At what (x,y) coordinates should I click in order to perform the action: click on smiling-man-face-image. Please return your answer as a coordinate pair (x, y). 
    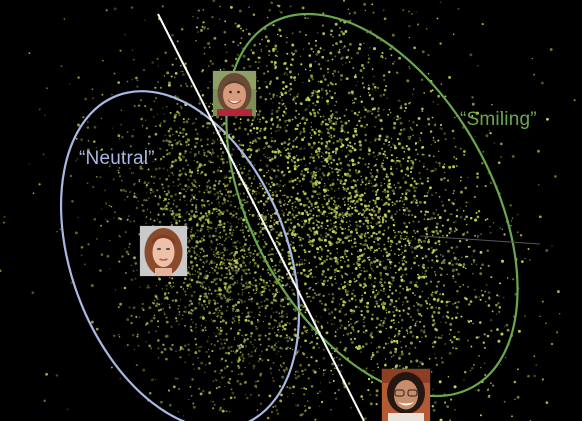
    Looking at the image, I should click on (406, 395).